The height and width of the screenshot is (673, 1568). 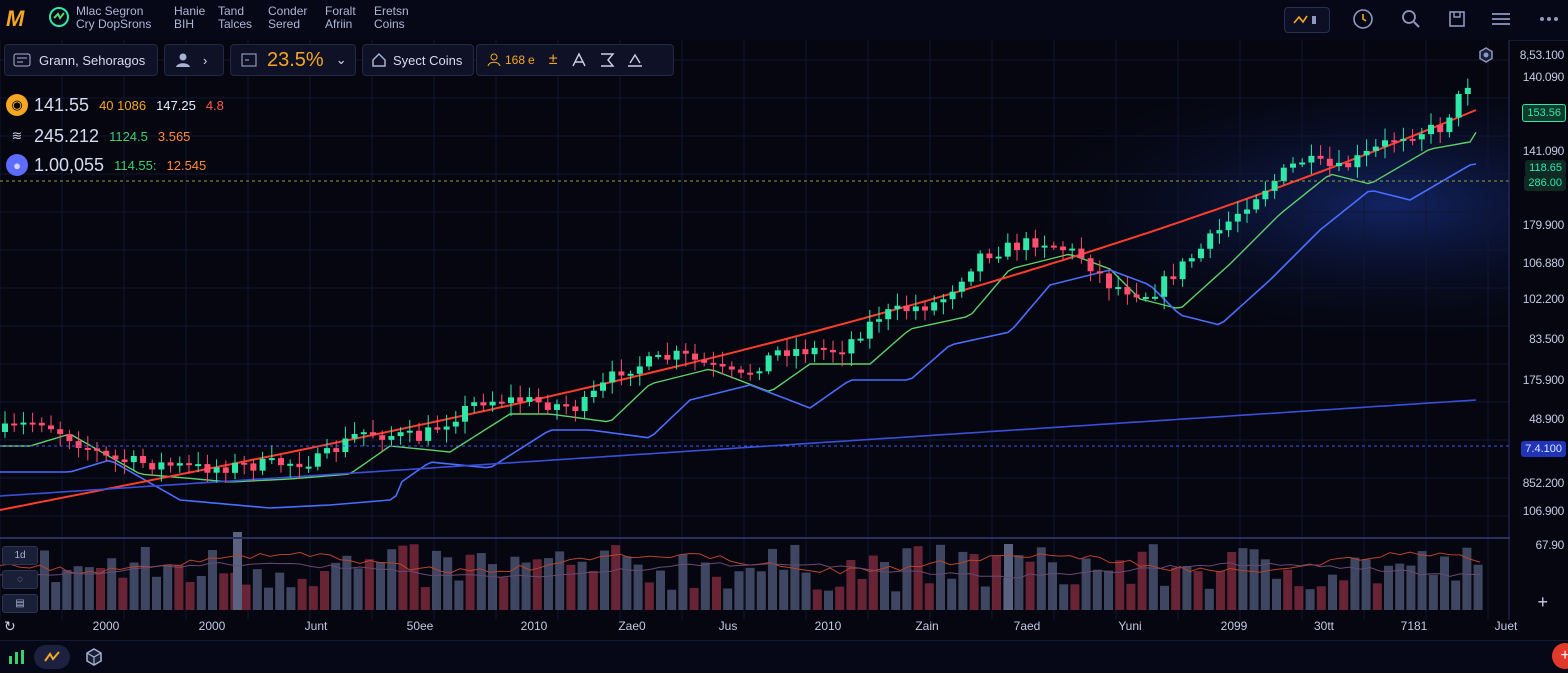 What do you see at coordinates (740, 565) in the screenshot?
I see `volume-indicator-lines` at bounding box center [740, 565].